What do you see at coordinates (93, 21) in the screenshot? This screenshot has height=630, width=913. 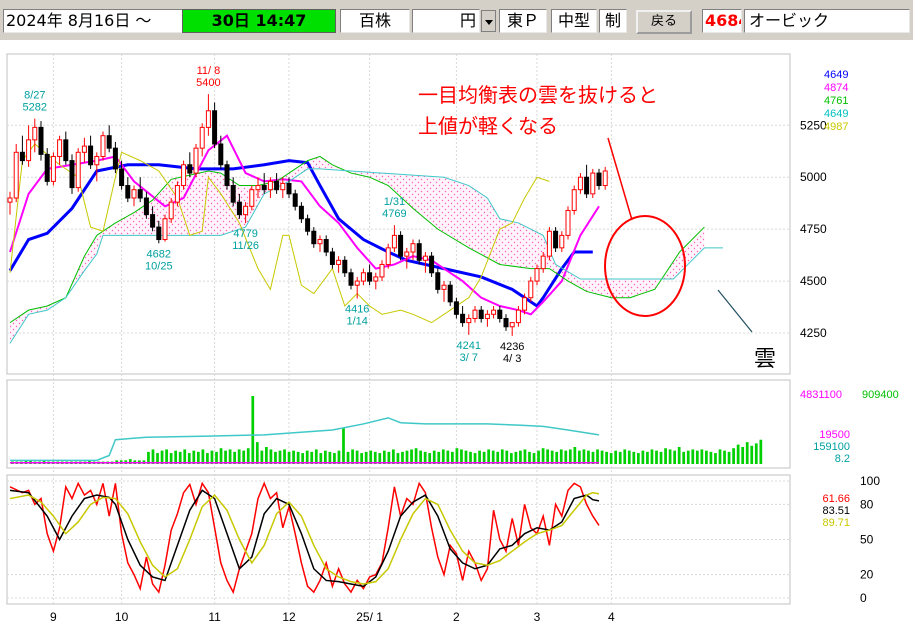 I see `date-range-field: 2024年 8月16日 ～` at bounding box center [93, 21].